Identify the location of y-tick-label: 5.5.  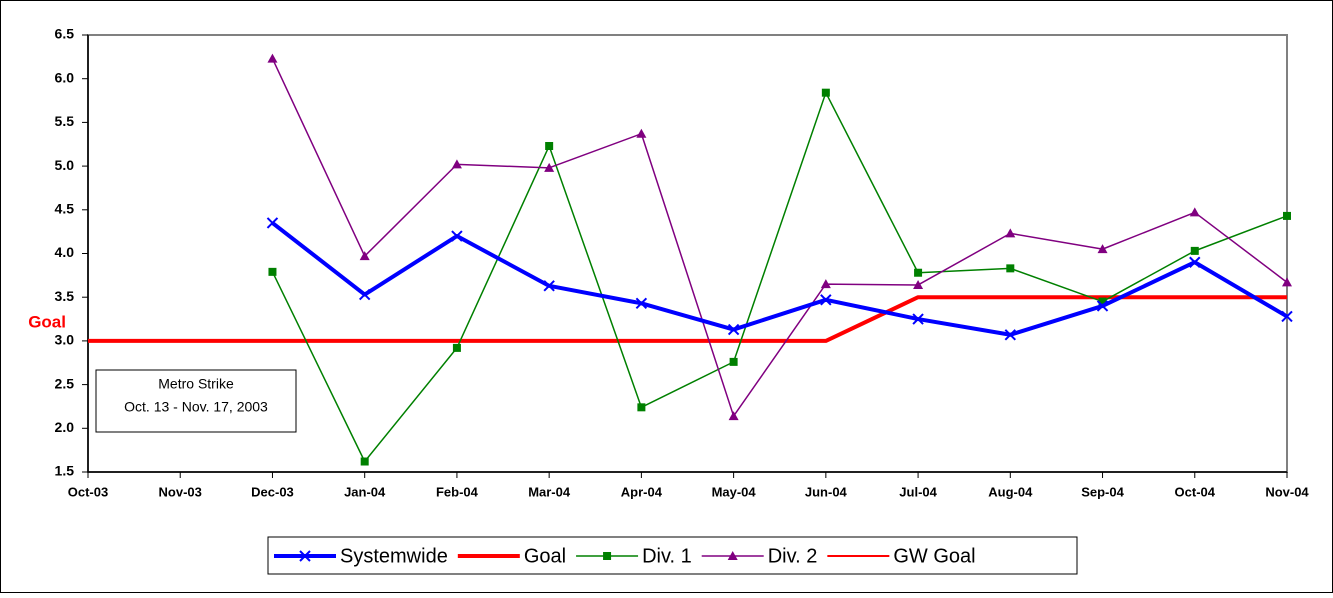
(65, 121).